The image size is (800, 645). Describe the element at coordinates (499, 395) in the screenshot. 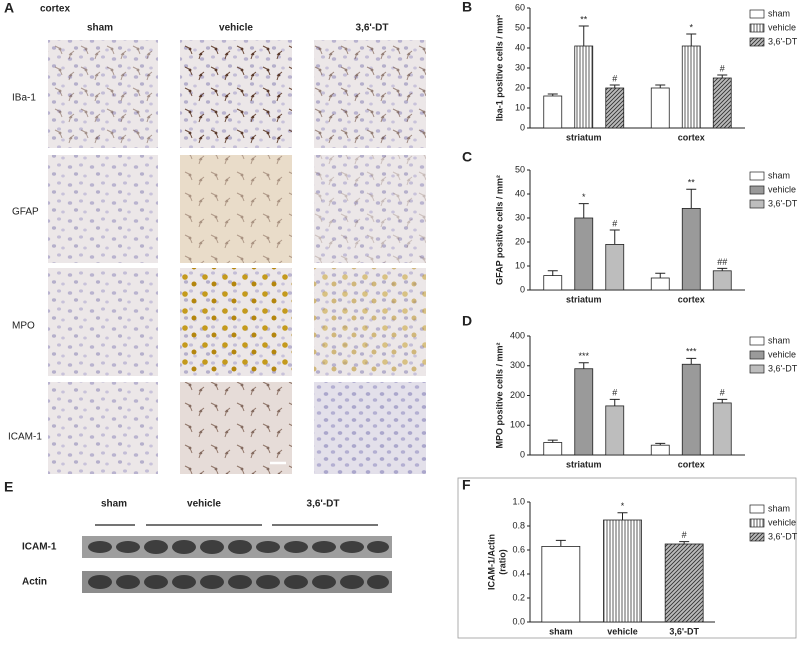

I see `y-axis-label: MPO positive cells / mm²` at that location.